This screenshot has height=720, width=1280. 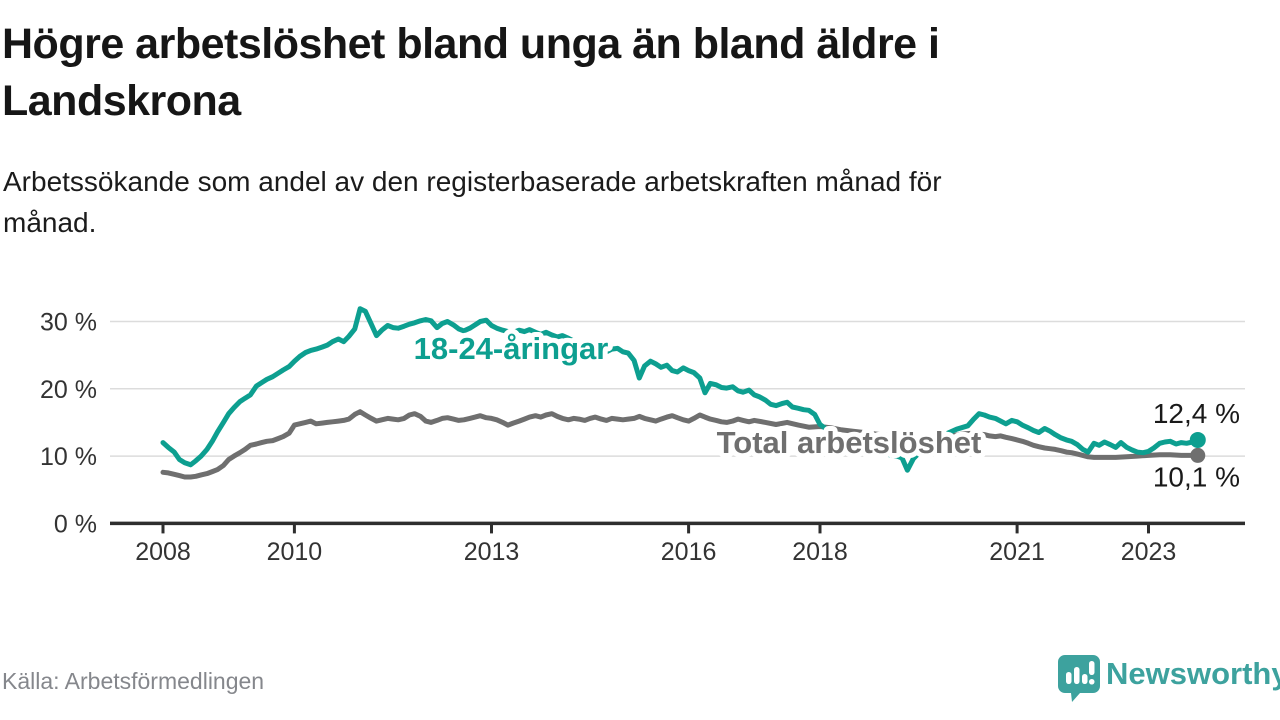 What do you see at coordinates (121, 101) in the screenshot?
I see `page-title-line2: Landskrona` at bounding box center [121, 101].